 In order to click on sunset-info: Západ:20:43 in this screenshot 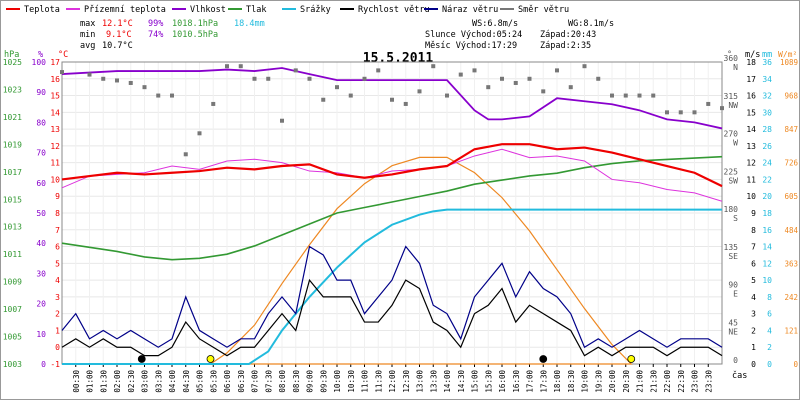, I will do `click(568, 35)`.